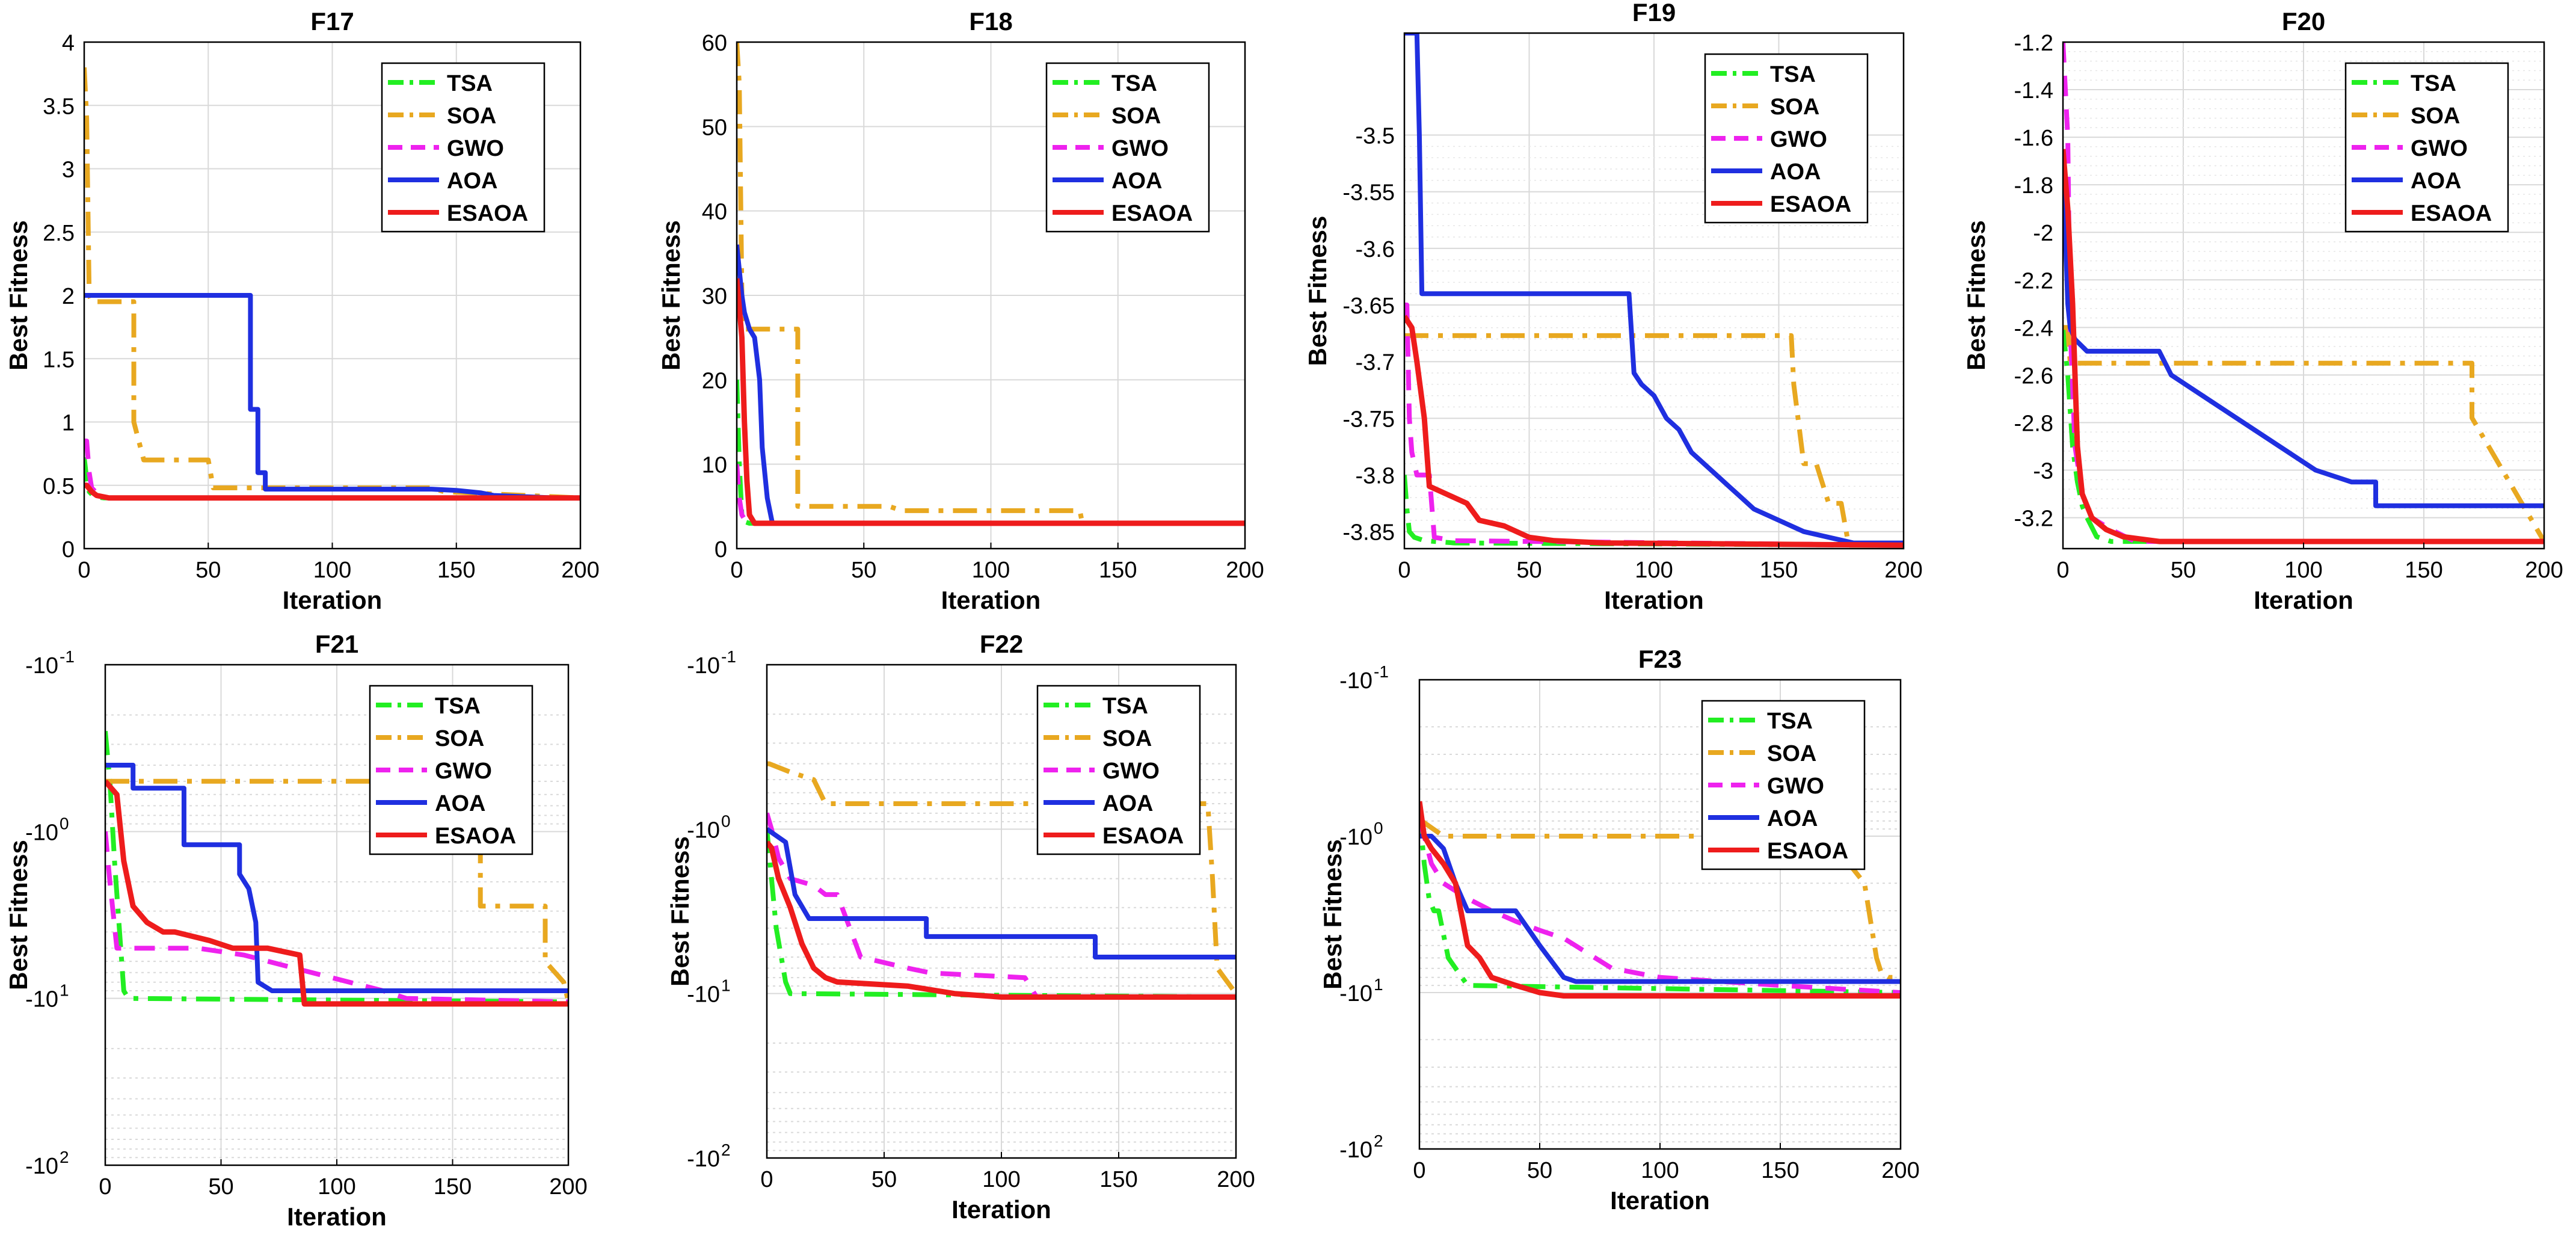 This screenshot has width=2576, height=1238. What do you see at coordinates (64, 823) in the screenshot?
I see `y-tick-exponent: 0` at bounding box center [64, 823].